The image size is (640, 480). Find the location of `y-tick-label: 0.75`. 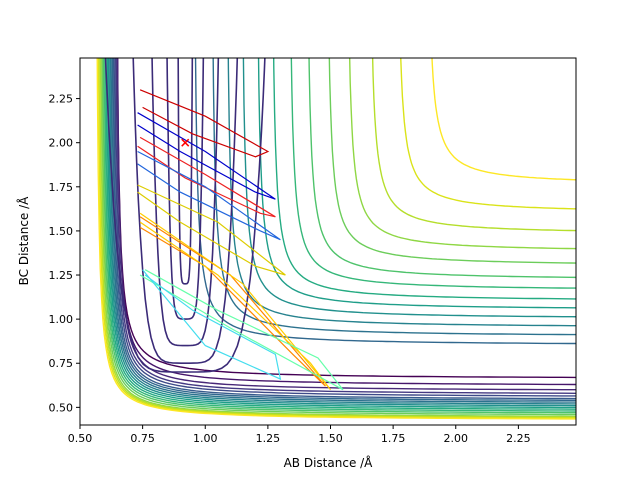

y-tick-label: 0.75 is located at coordinates (61, 363).